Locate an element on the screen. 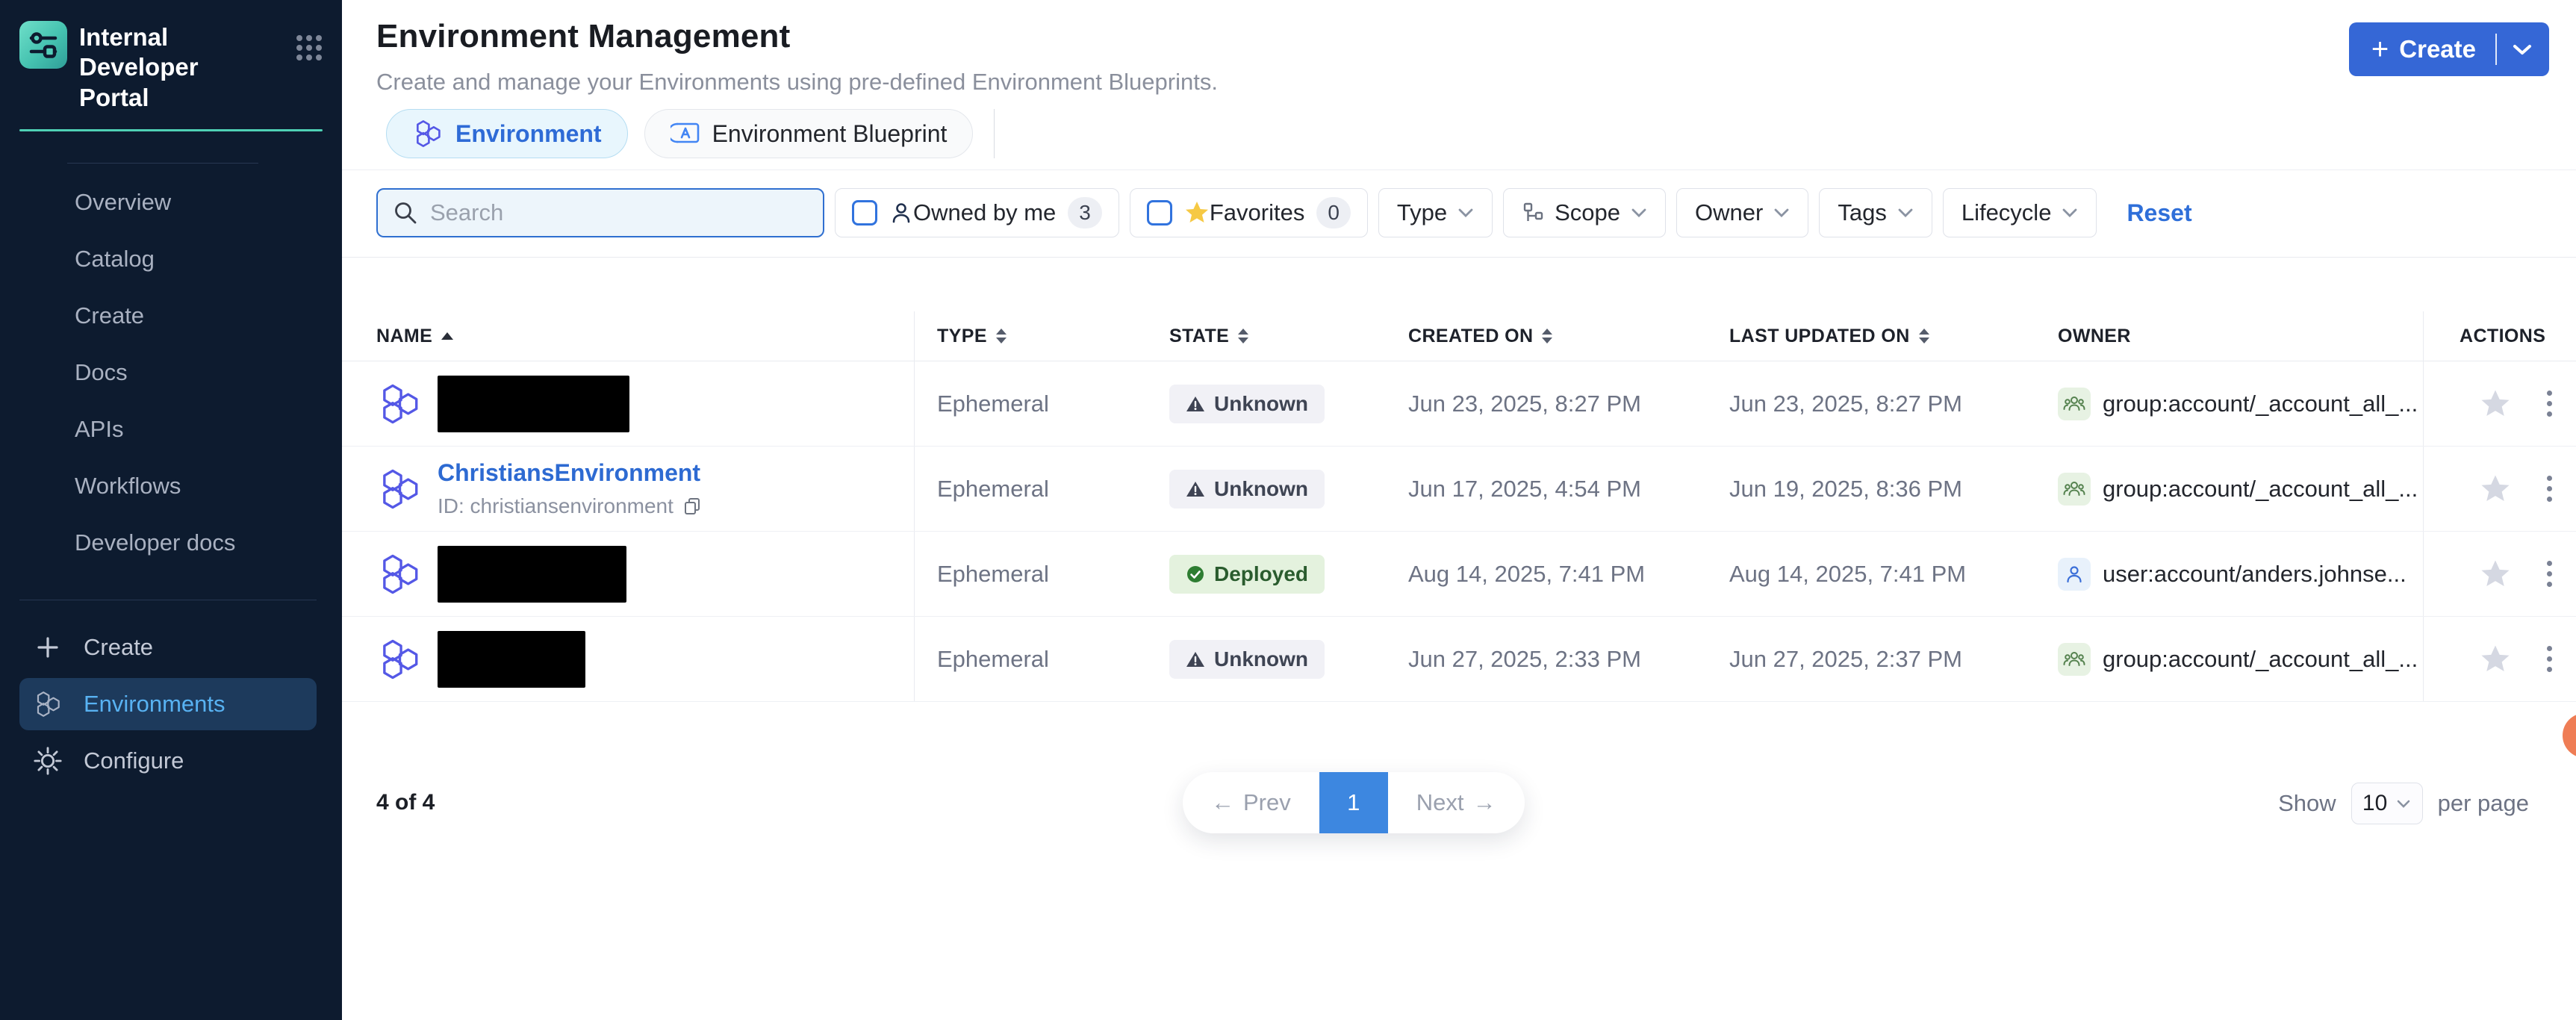 Image resolution: width=2576 pixels, height=1020 pixels. sidebar-item-environments: Environments is located at coordinates (168, 703).